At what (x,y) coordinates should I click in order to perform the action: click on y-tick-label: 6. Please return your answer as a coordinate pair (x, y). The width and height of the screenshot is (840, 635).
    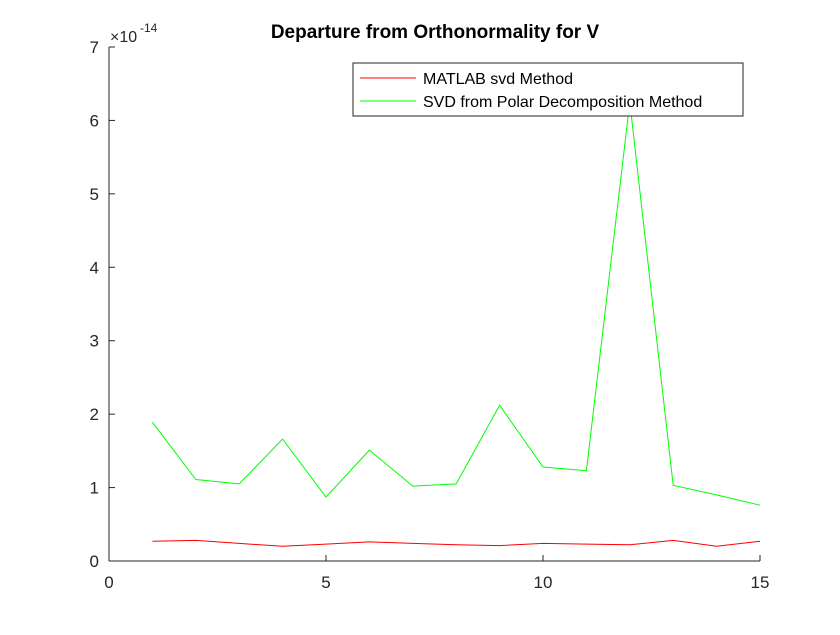
    Looking at the image, I should click on (94, 120).